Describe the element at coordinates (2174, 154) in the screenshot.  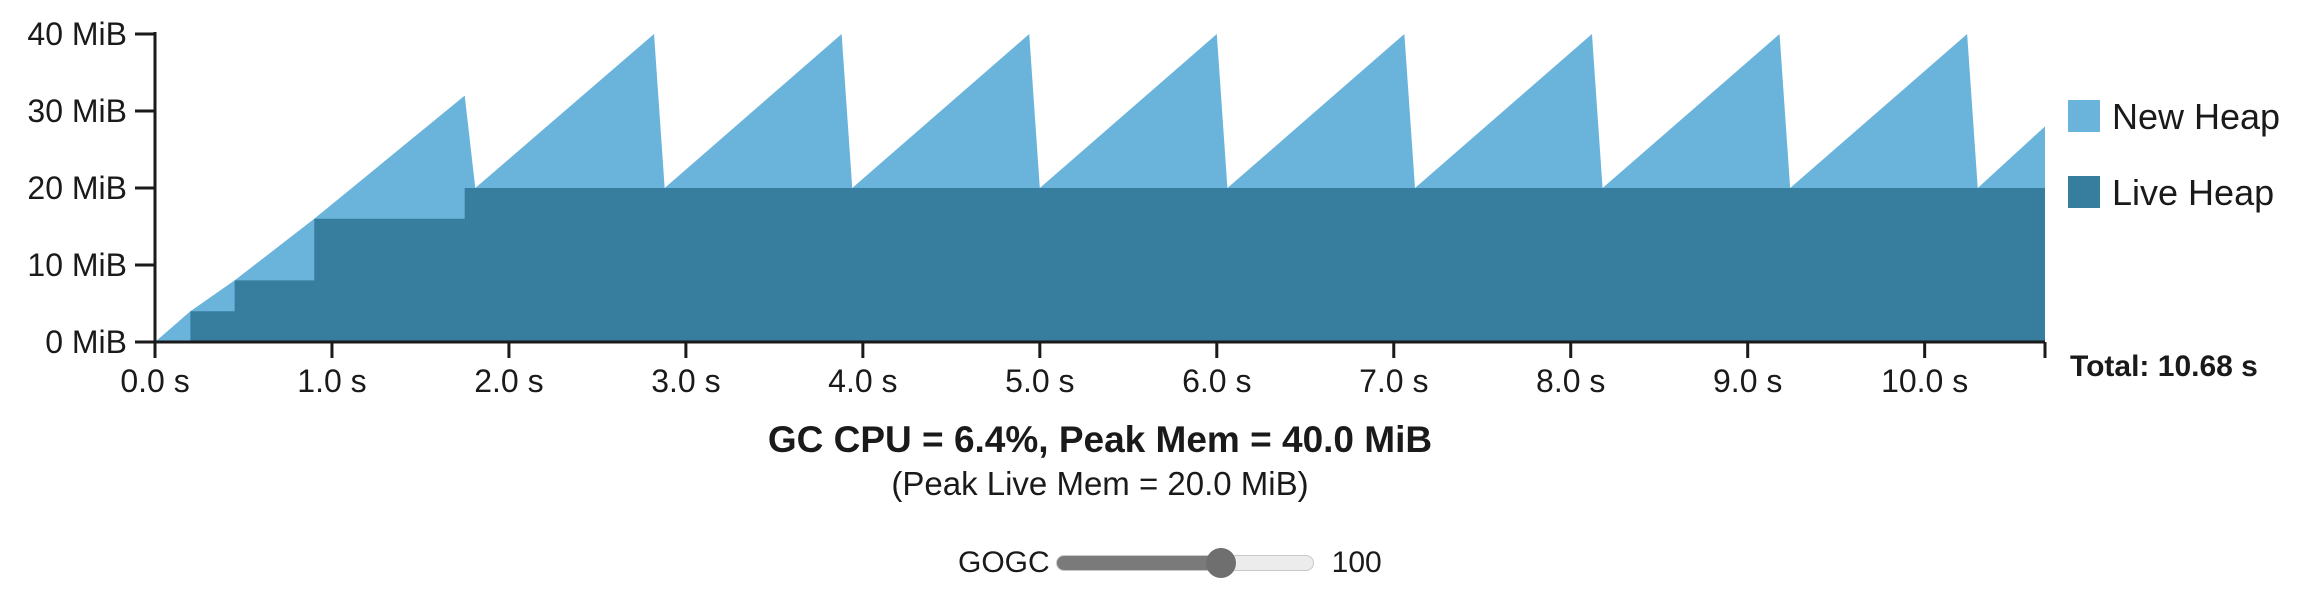
I see `legend: New Heap Live Heap` at that location.